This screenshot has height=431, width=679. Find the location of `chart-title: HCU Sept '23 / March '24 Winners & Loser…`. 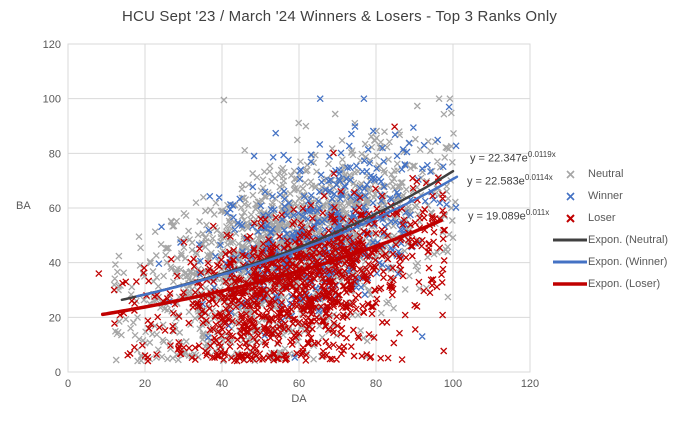

chart-title: HCU Sept '23 / March '24 Winners & Loser… is located at coordinates (339, 16).